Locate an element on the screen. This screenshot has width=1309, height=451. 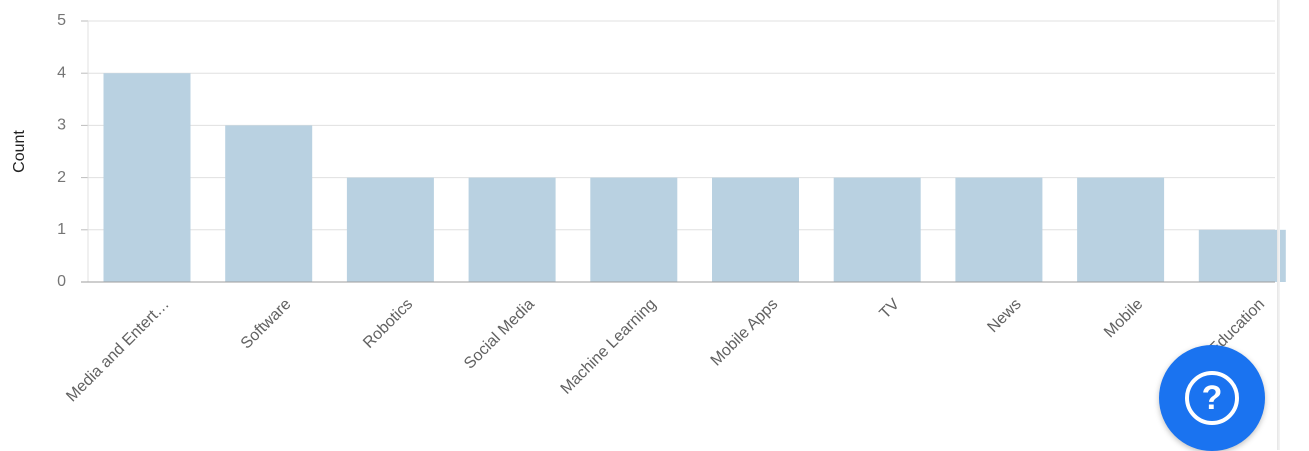
y-tick-label: 4 is located at coordinates (61, 72).